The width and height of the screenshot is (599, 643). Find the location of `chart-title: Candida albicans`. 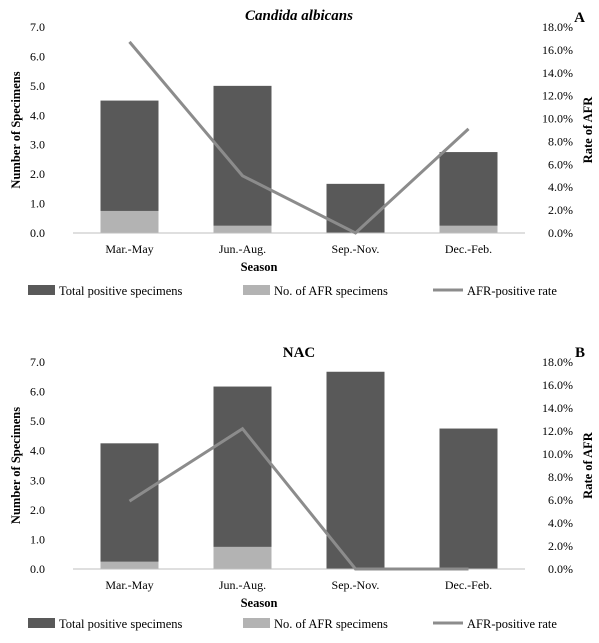

chart-title: Candida albicans is located at coordinates (299, 16).